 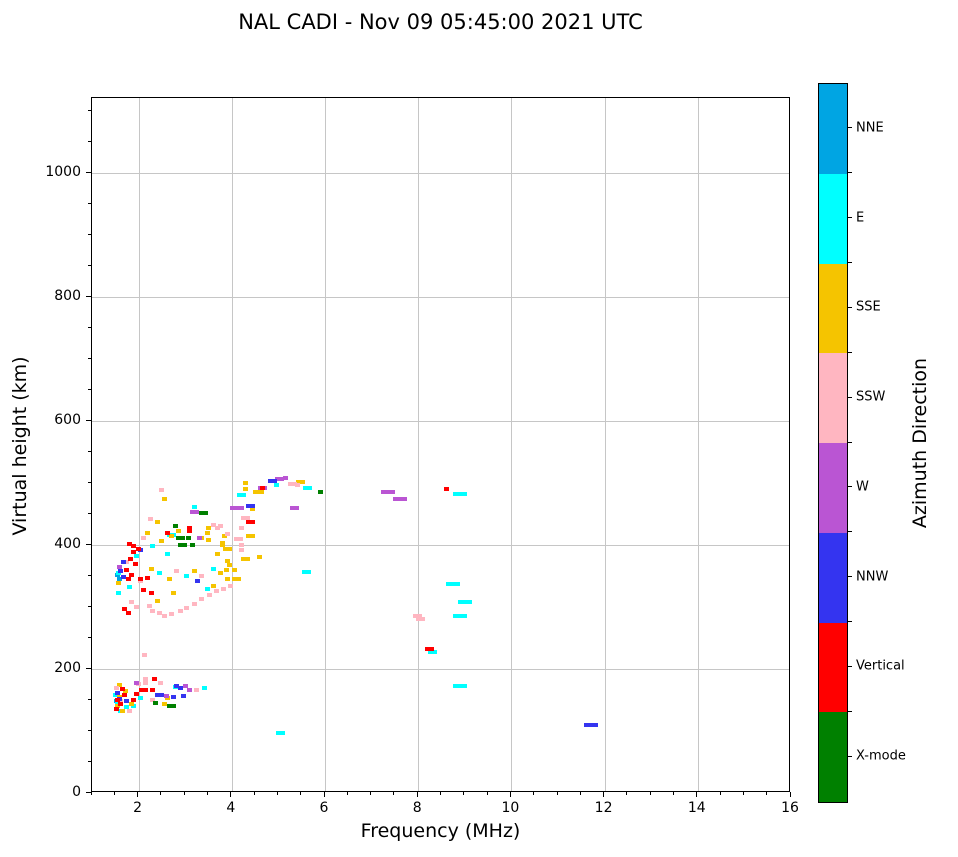 What do you see at coordinates (833, 443) in the screenshot?
I see `colorbar` at bounding box center [833, 443].